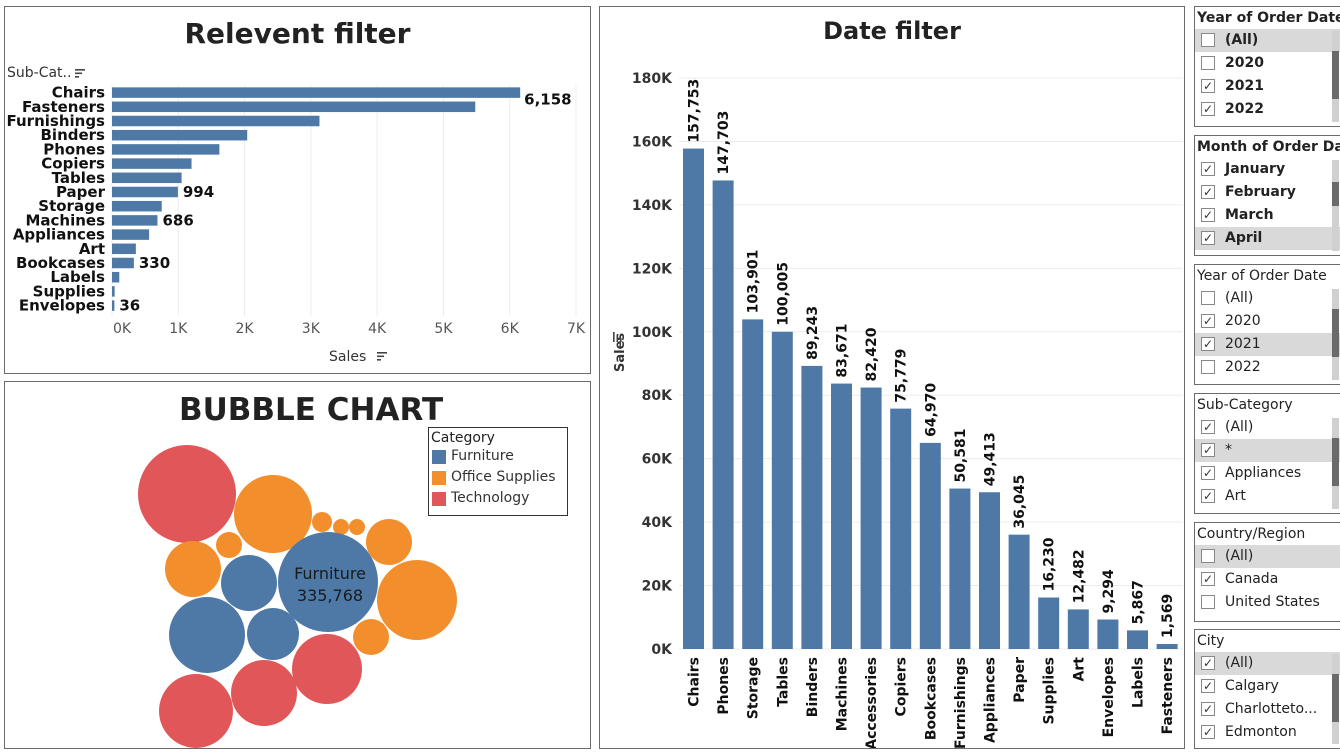 This screenshot has width=1340, height=753. Describe the element at coordinates (1267, 192) in the screenshot. I see `filter-option: ✓ February` at that location.